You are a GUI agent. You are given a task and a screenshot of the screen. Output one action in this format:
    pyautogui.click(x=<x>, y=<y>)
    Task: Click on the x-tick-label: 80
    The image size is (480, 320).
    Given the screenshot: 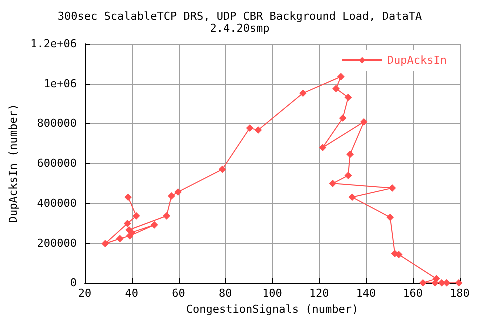 What is the action you would take?
    pyautogui.click(x=225, y=293)
    